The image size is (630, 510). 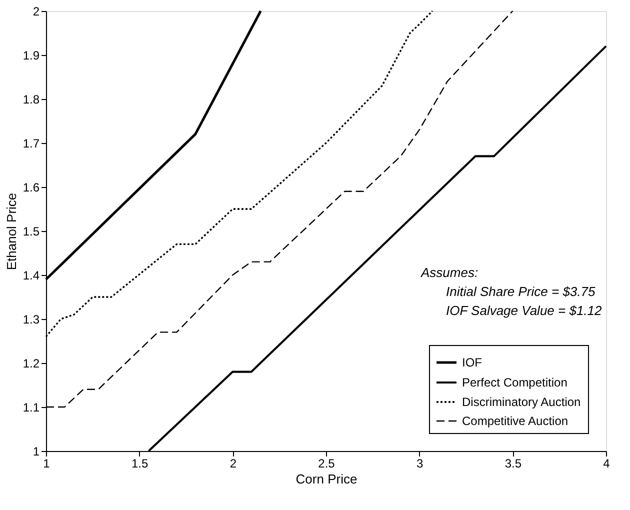 What do you see at coordinates (449, 272) in the screenshot?
I see `annotation: Assumes:` at bounding box center [449, 272].